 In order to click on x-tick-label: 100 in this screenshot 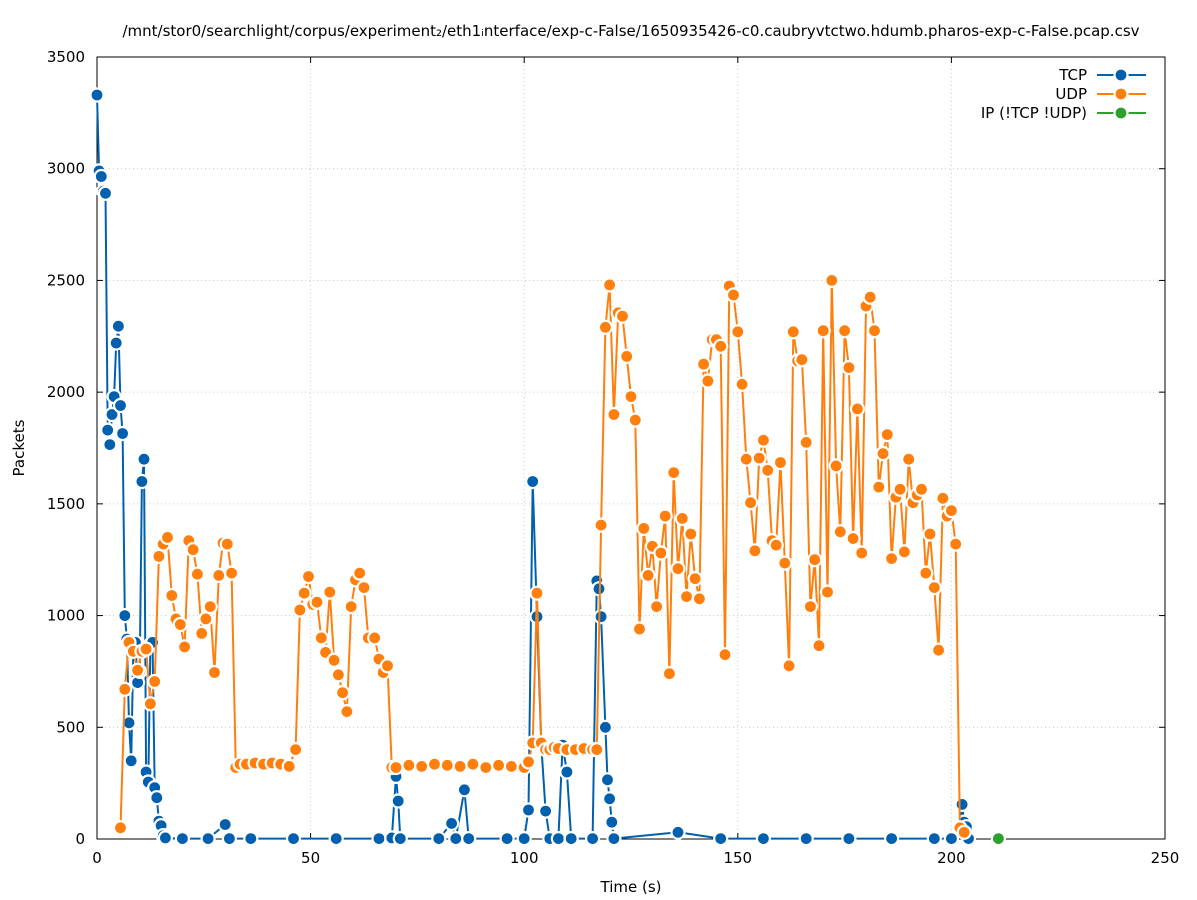, I will do `click(524, 858)`.